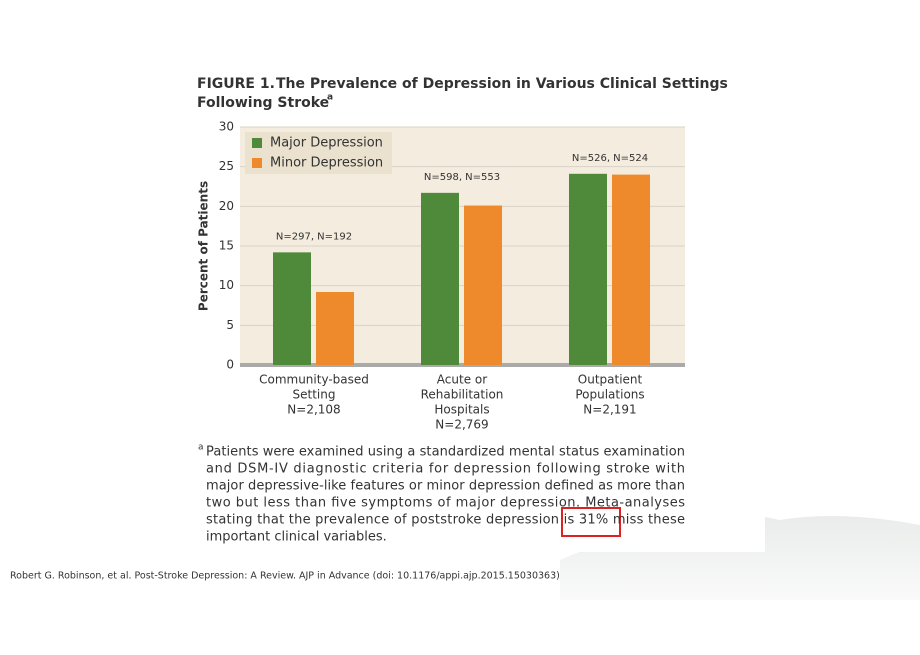  What do you see at coordinates (236, 84) in the screenshot?
I see `figure-label: FIGURE 1.` at bounding box center [236, 84].